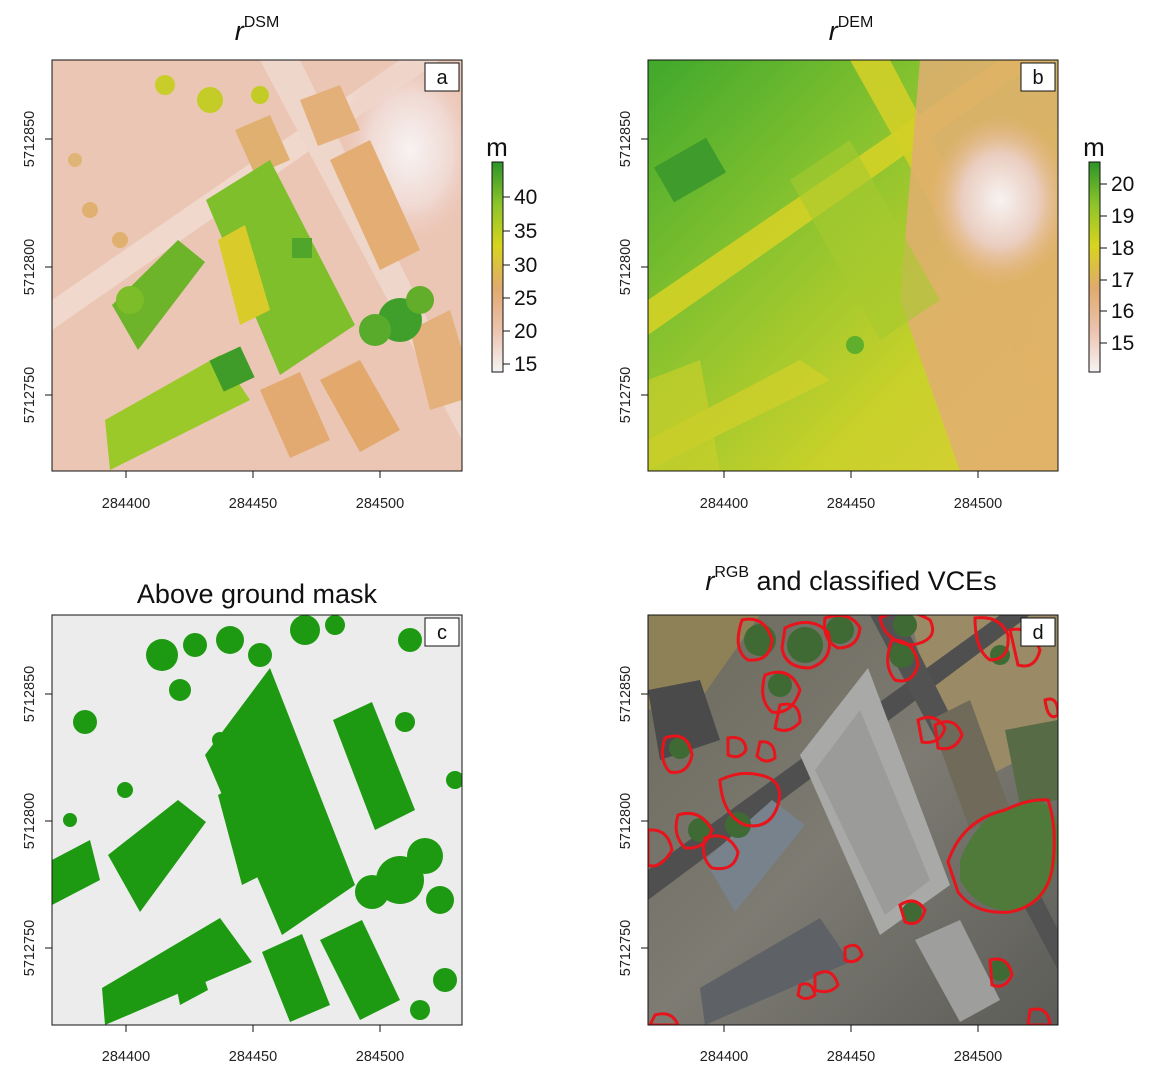 This screenshot has width=1164, height=1070. I want to click on colorbar-tick: 19, so click(1122, 216).